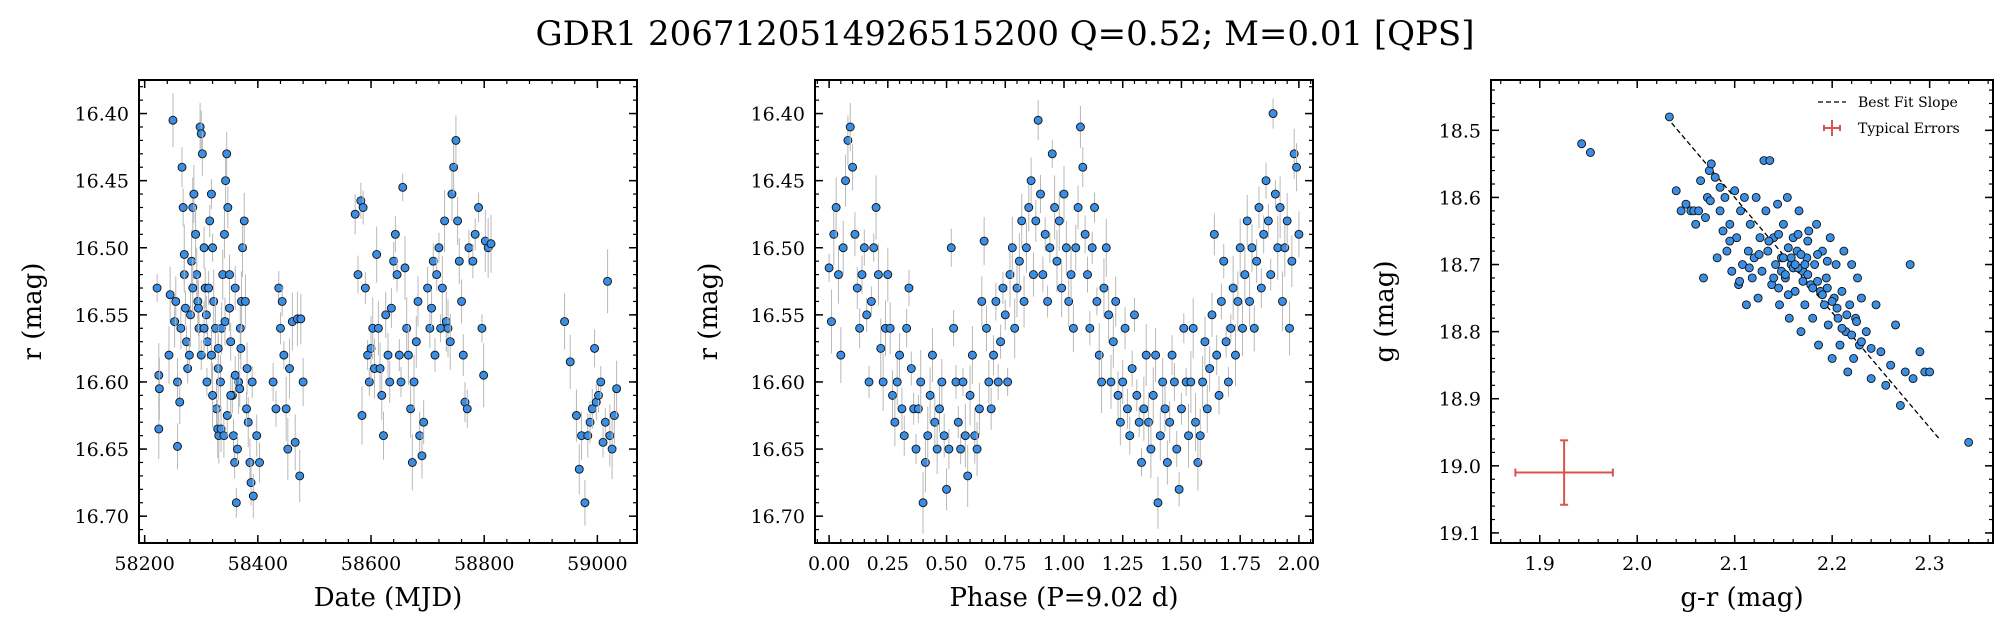  I want to click on y-tick-label: 19.0, so click(1460, 467).